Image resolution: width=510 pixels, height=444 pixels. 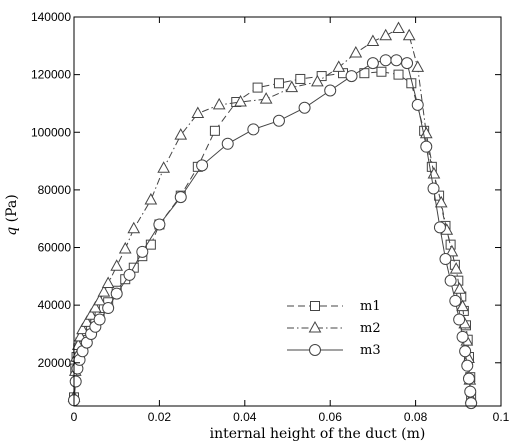 What do you see at coordinates (51, 75) in the screenshot?
I see `y-tick-label: 120000` at bounding box center [51, 75].